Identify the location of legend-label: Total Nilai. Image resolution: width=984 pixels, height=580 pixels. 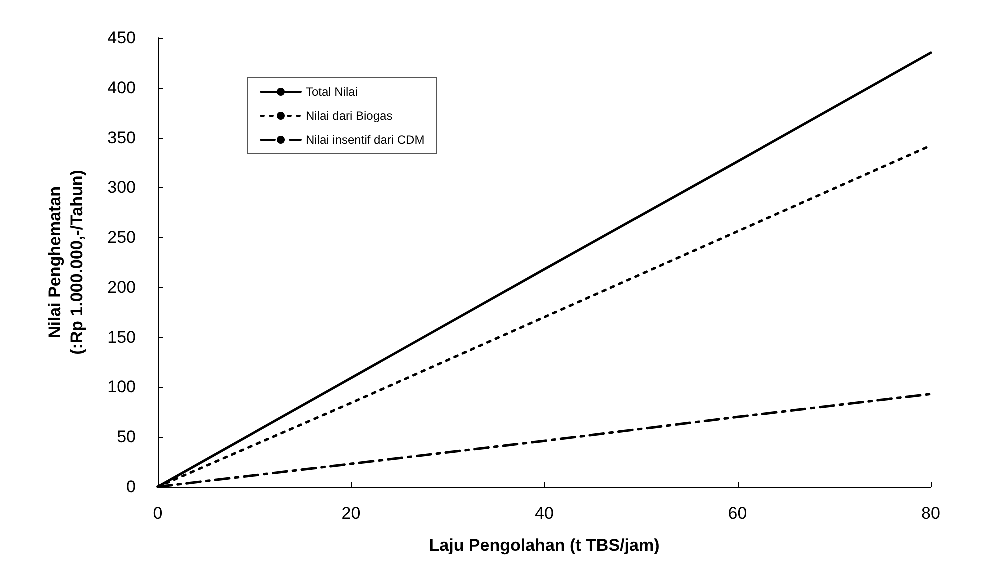
(332, 92).